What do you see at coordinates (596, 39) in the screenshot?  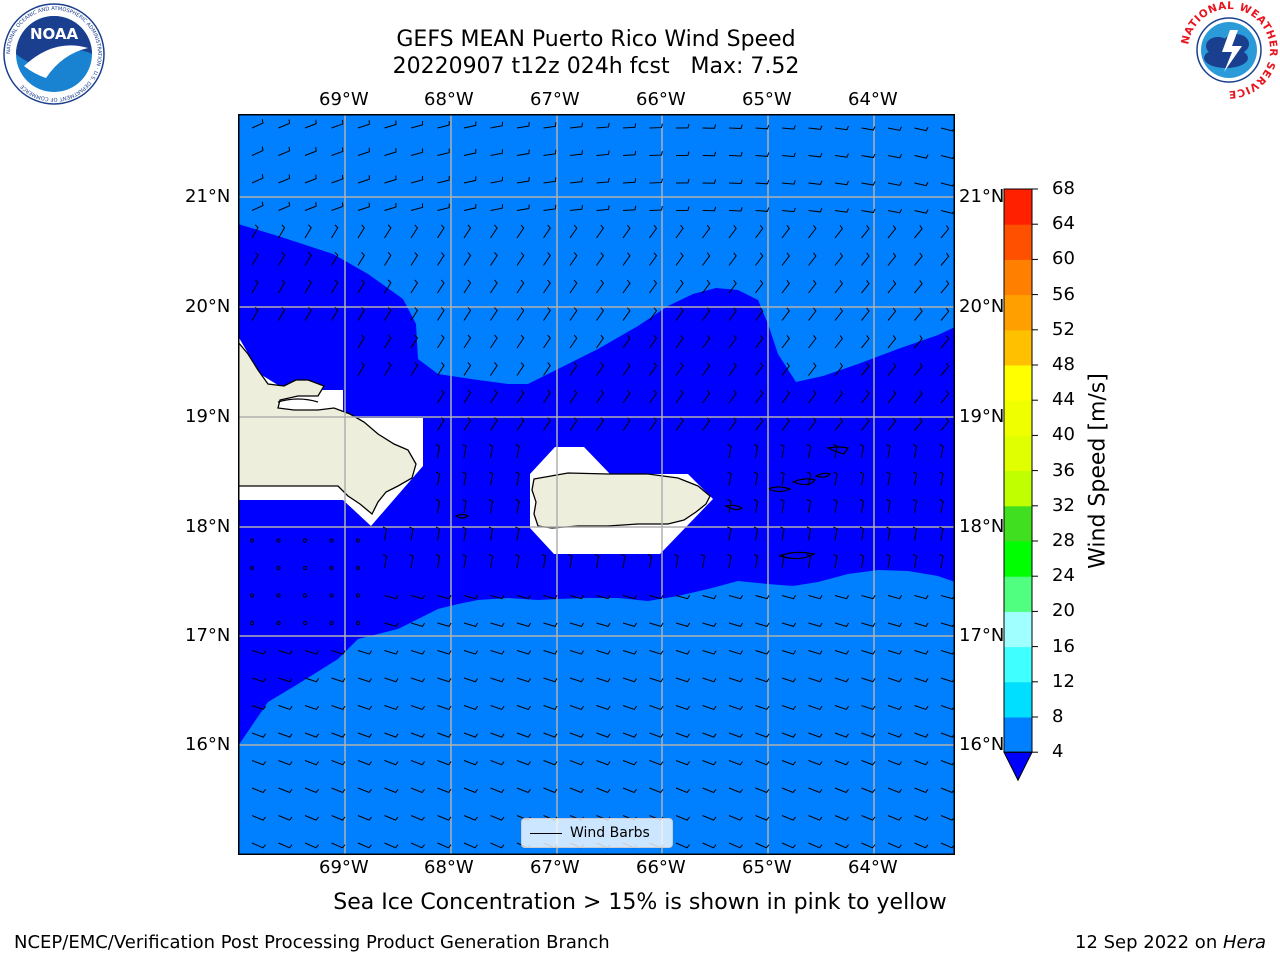 I see `title-line-1: GEFS MEAN Puerto Rico Wind Speed` at bounding box center [596, 39].